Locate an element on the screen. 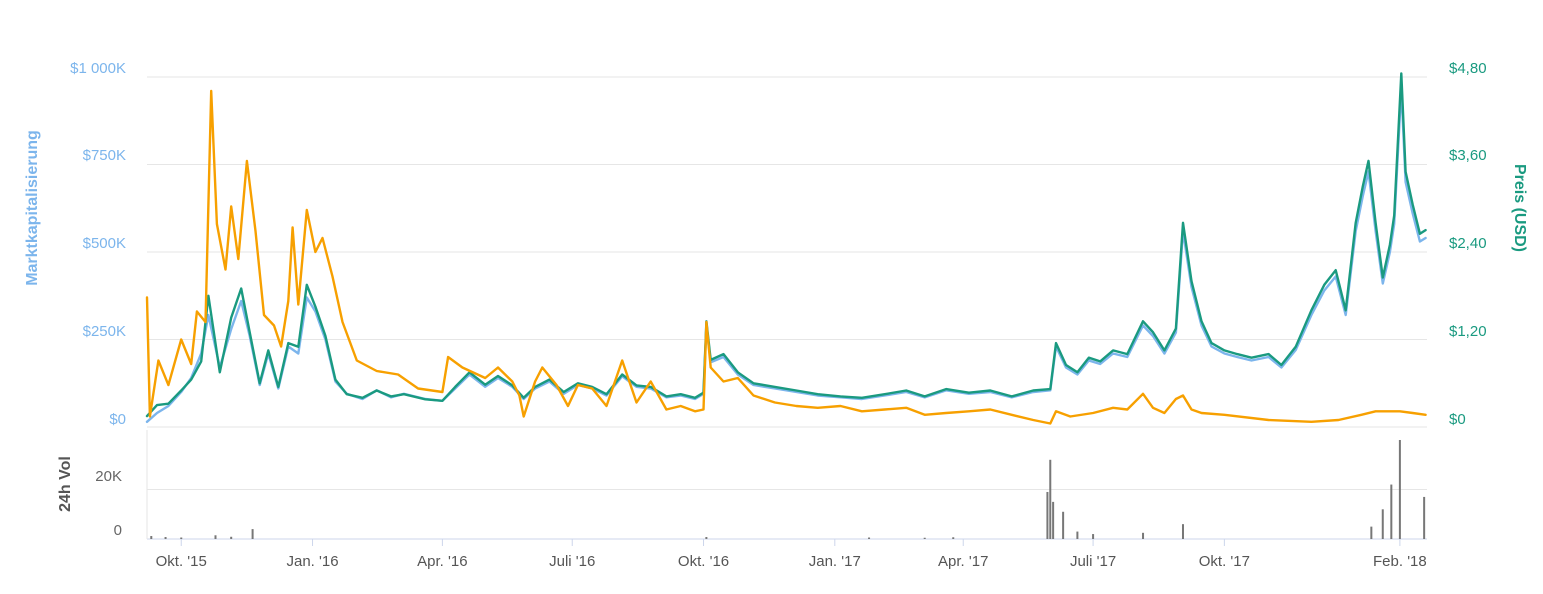 The width and height of the screenshot is (1543, 594). x-tick-label: Okt. '17 is located at coordinates (1224, 561).